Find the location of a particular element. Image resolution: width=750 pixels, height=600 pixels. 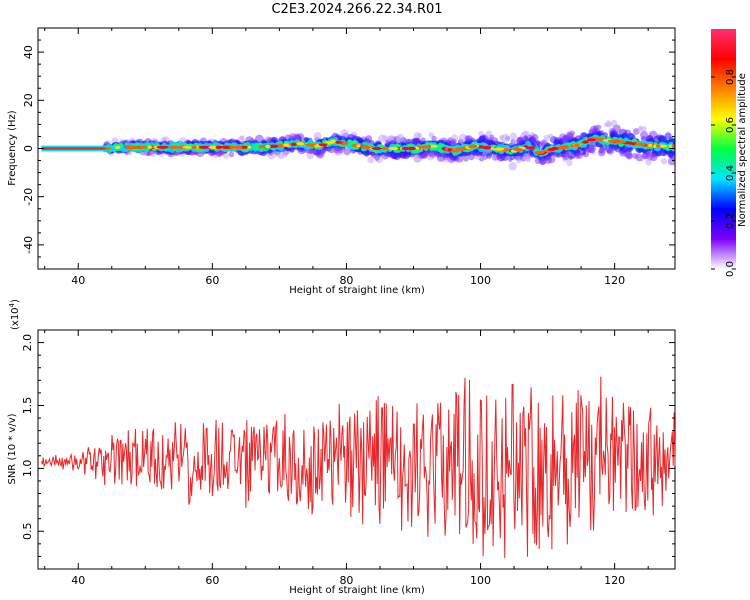

snr-x-label: Height of straight line (km) is located at coordinates (357, 590).